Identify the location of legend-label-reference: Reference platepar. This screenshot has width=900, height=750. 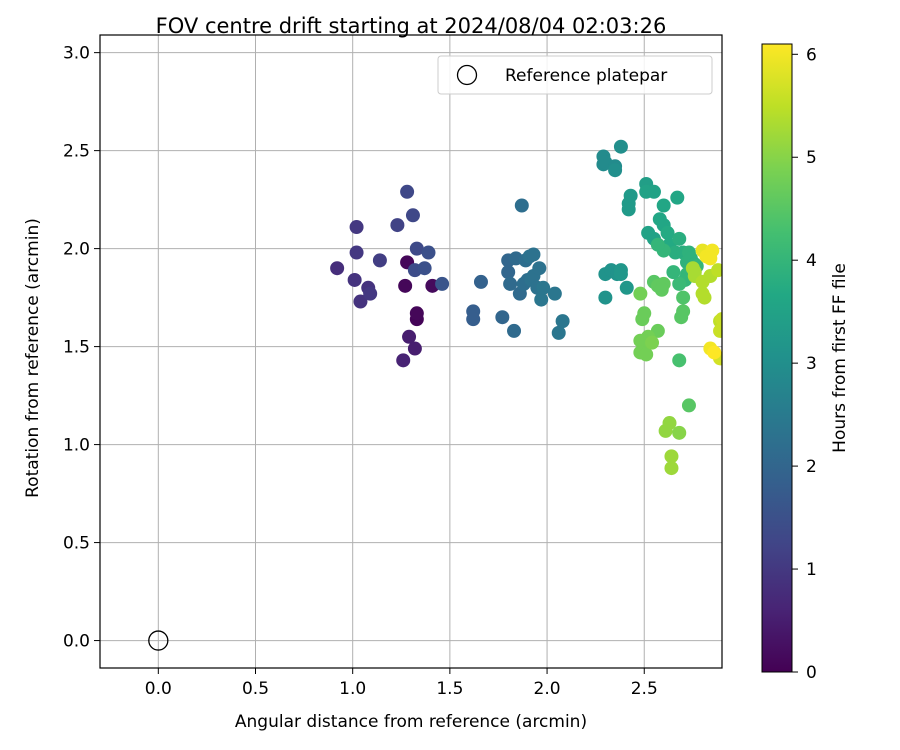
(586, 76).